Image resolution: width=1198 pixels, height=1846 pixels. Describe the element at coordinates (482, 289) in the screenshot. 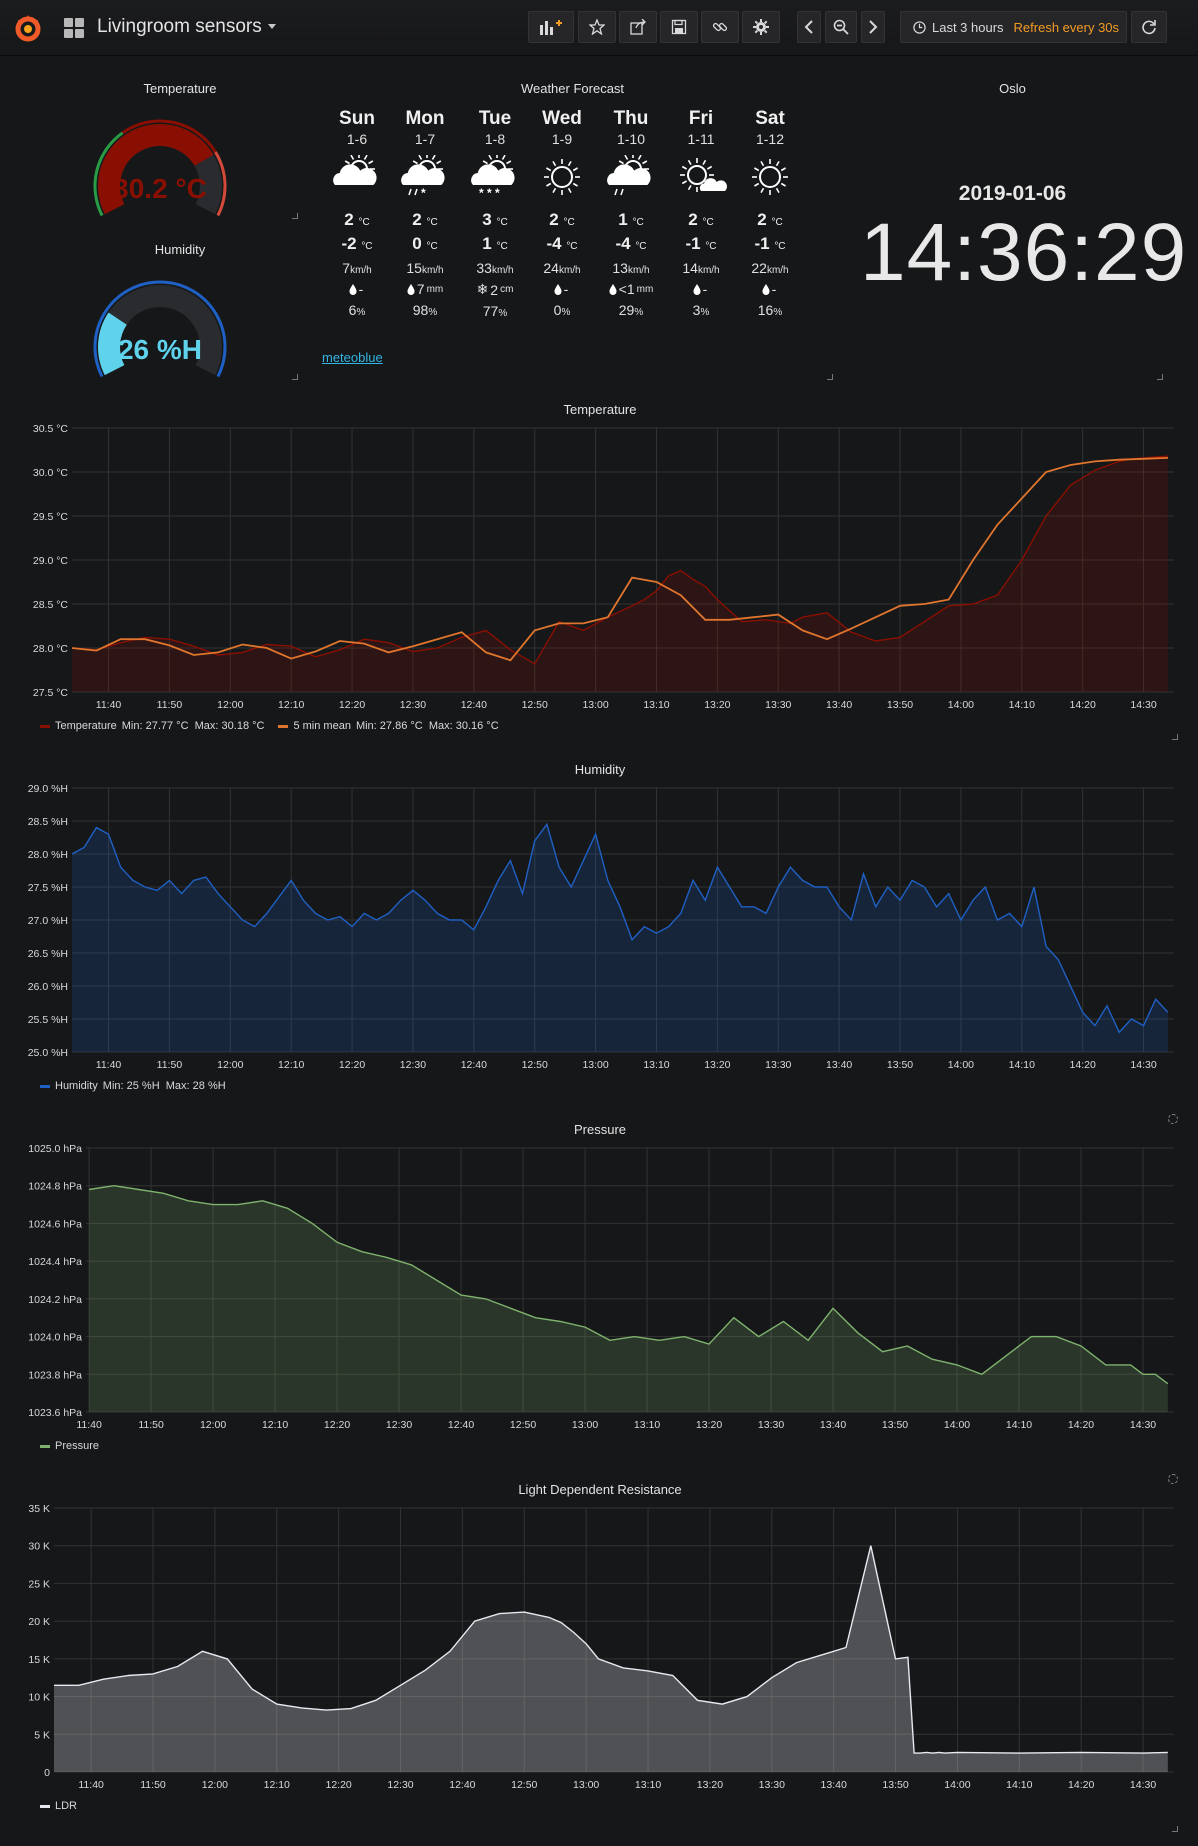

I see `snowflake-icon: ❄` at that location.